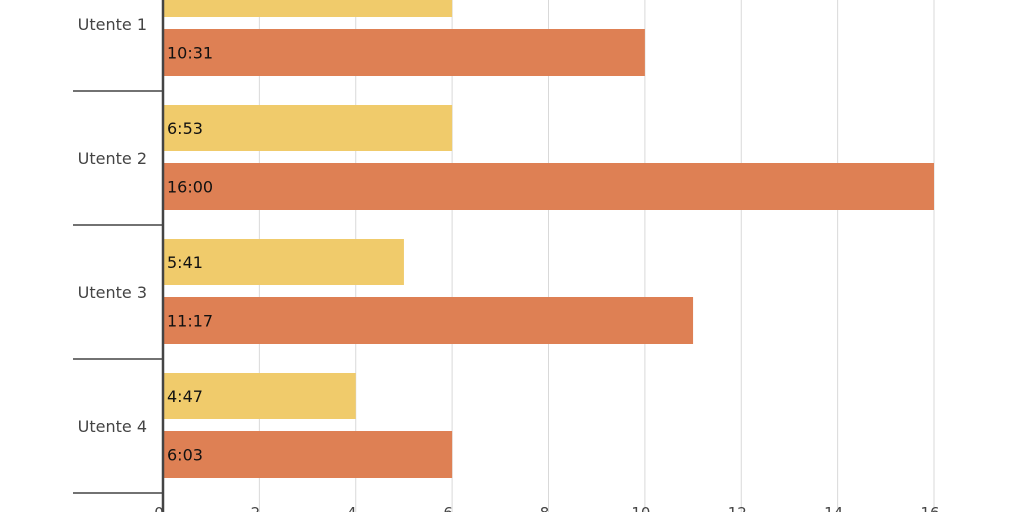  Describe the element at coordinates (185, 455) in the screenshot. I see `data-label: 6:03` at that location.